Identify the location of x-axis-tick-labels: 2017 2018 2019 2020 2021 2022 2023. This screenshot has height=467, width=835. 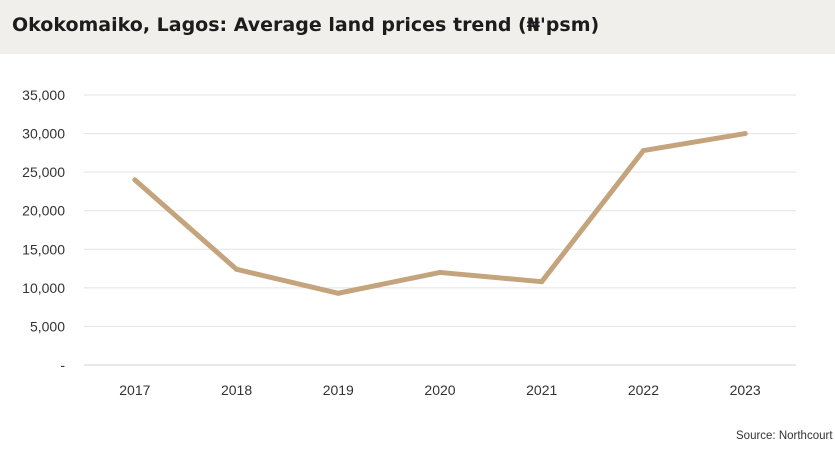
(440, 390).